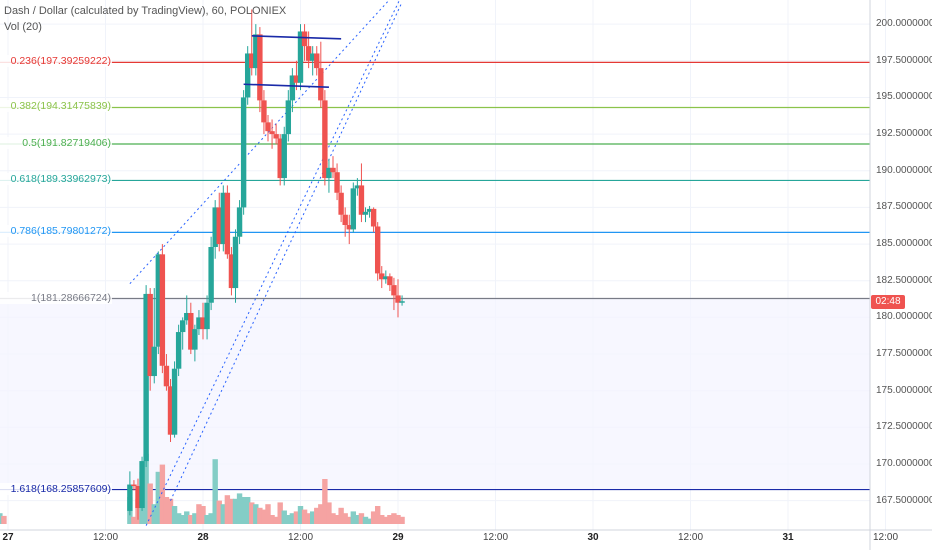  I want to click on fib-level-label: 0.618(189.33962973), so click(56, 179).